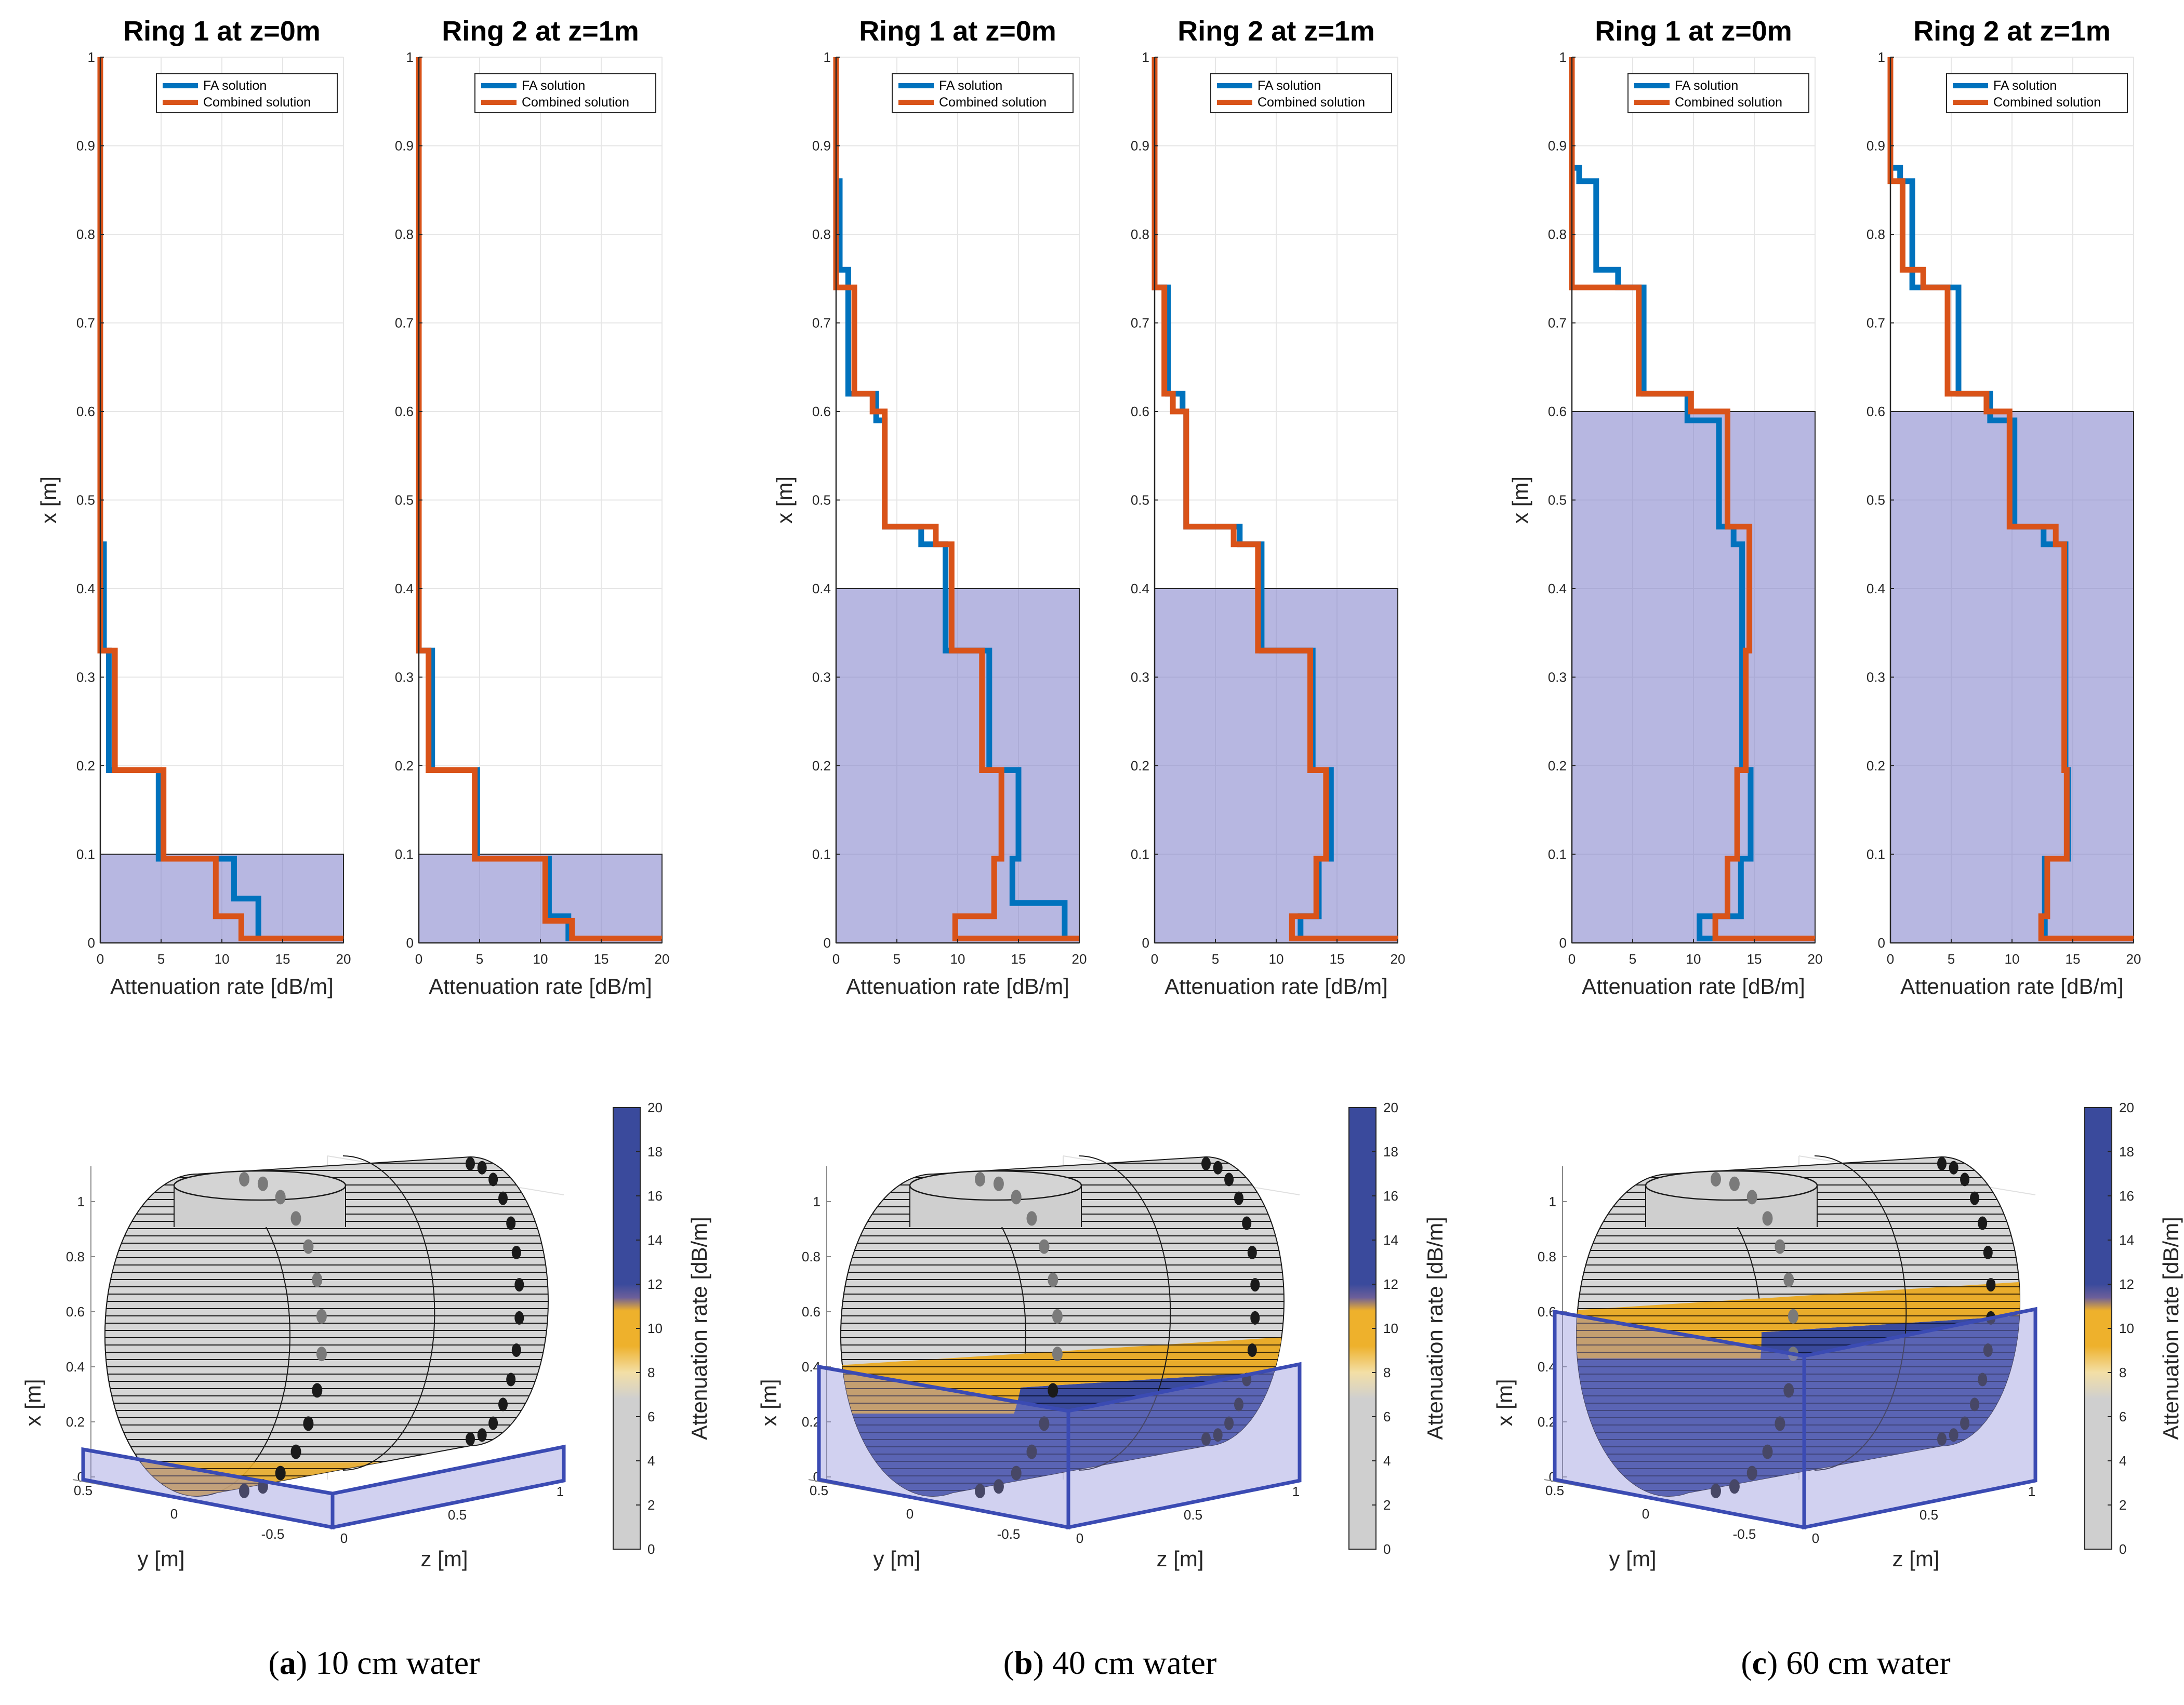 The width and height of the screenshot is (2184, 1705). Describe the element at coordinates (655, 1196) in the screenshot. I see `colorbar-tick-label: 16` at that location.